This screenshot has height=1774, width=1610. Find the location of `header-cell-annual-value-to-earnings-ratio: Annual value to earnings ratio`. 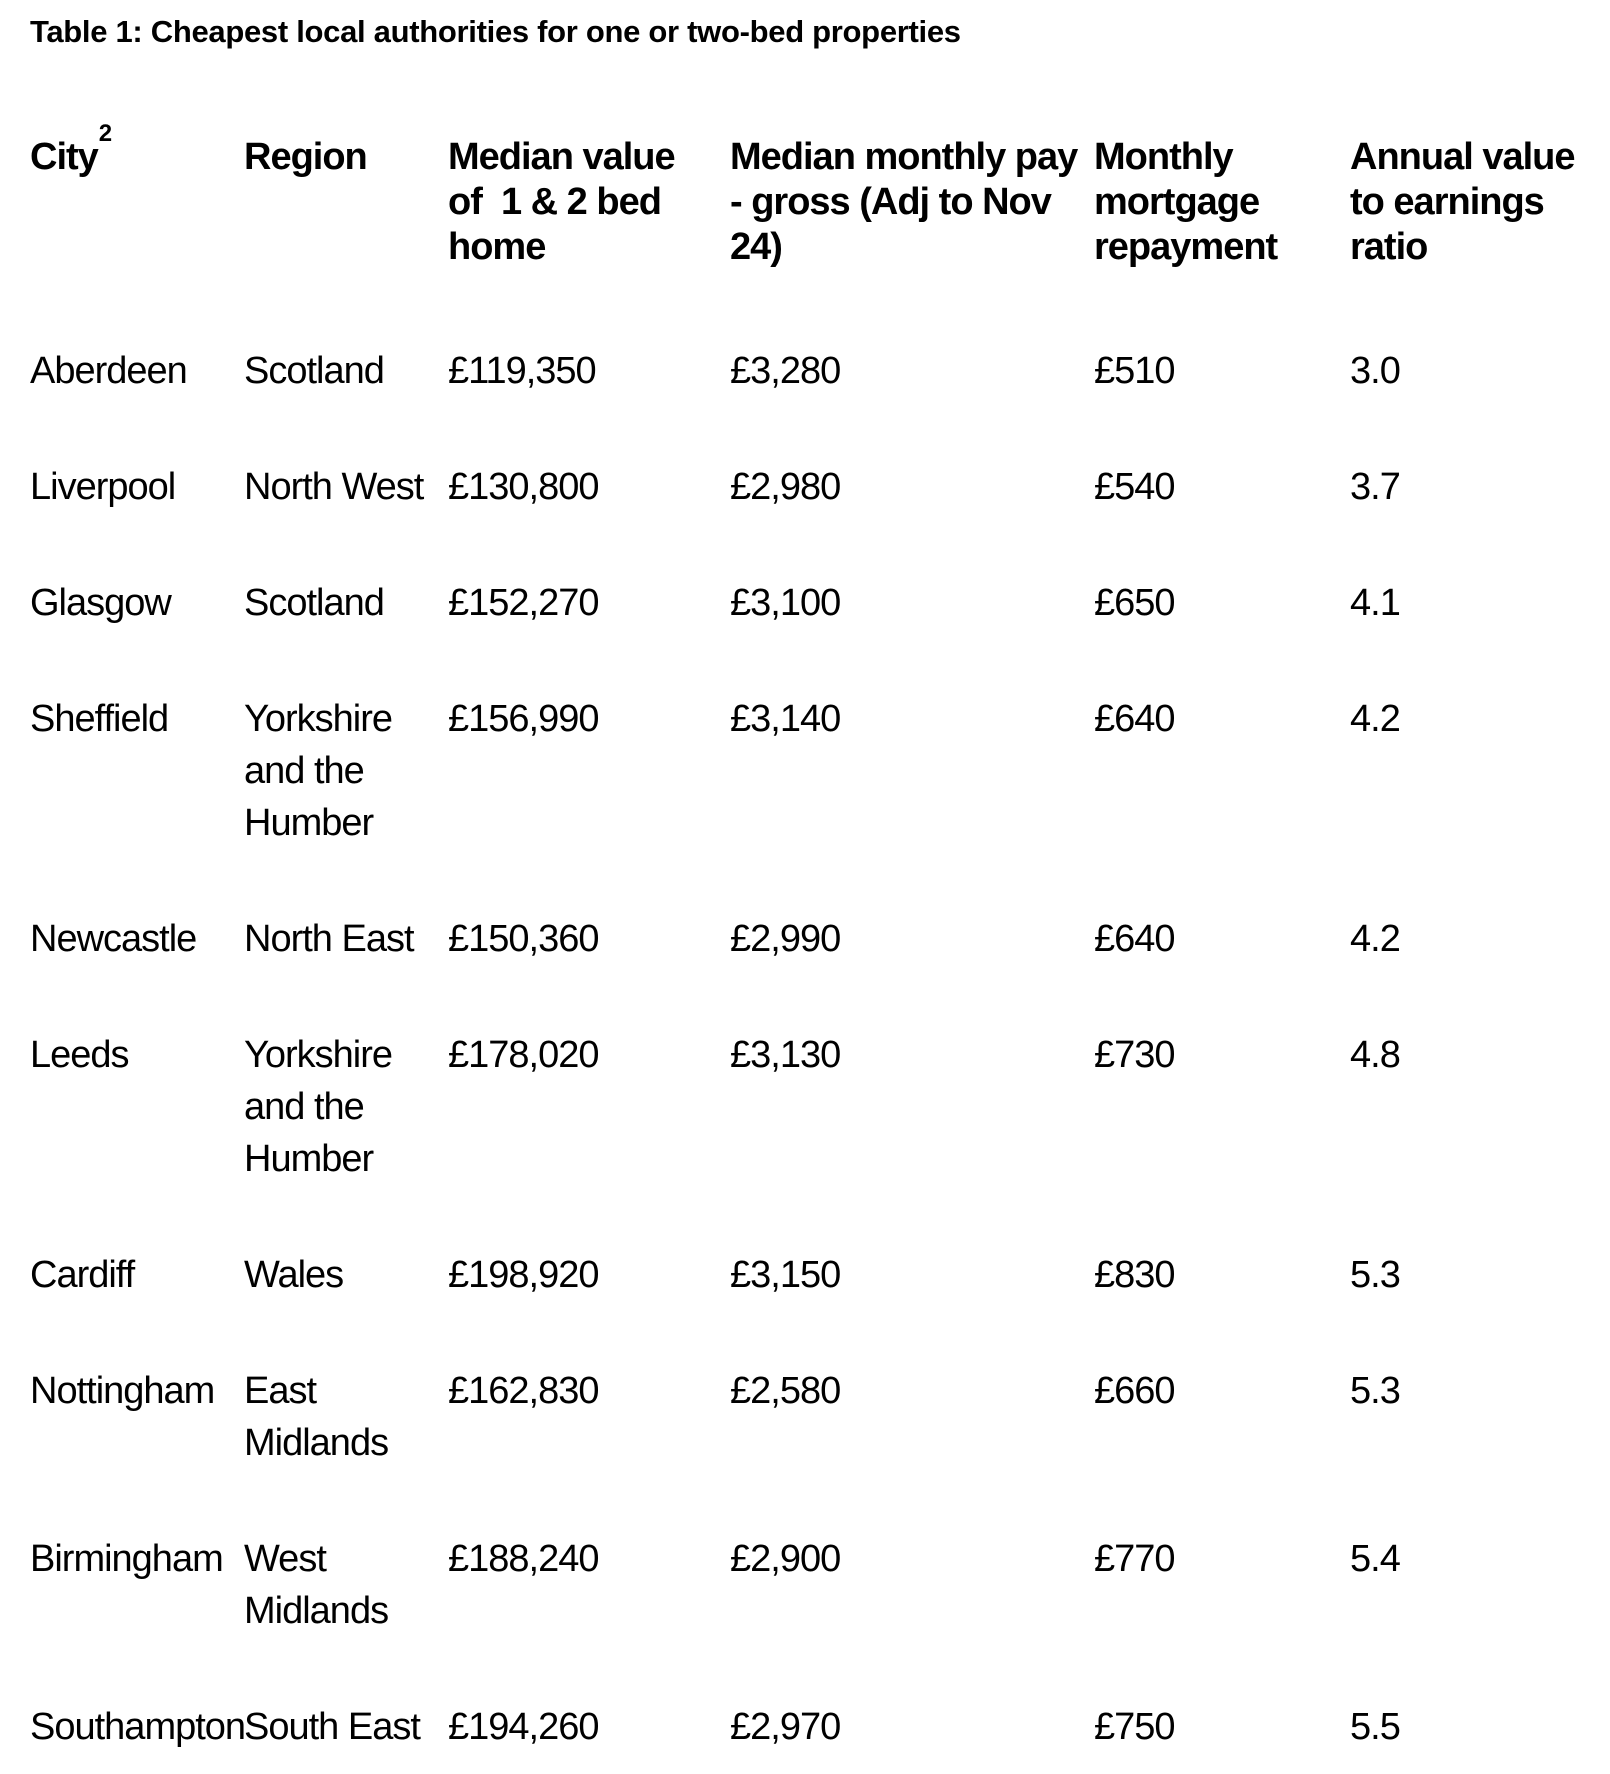

header-cell-annual-value-to-earnings-ratio: Annual value to earnings ratio is located at coordinates (1463, 202).